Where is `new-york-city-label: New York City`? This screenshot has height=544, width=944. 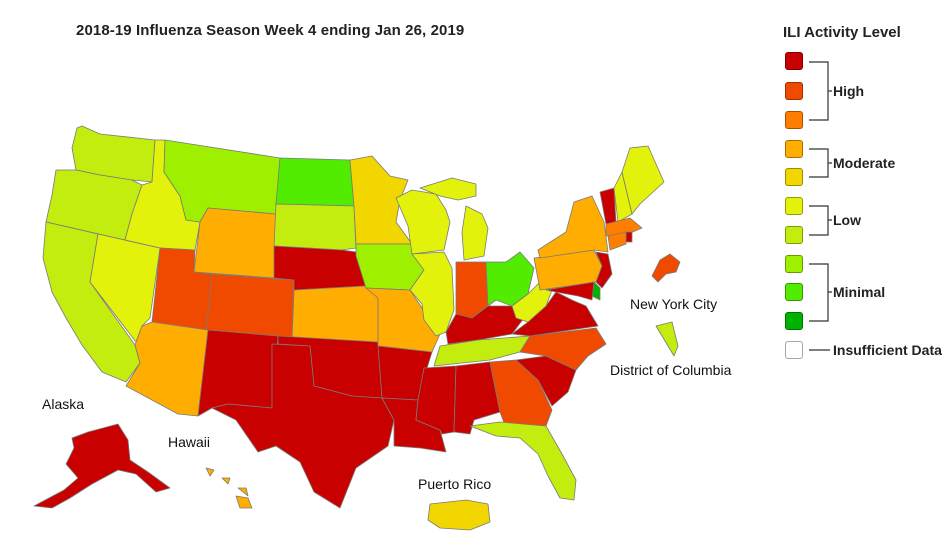 new-york-city-label: New York City is located at coordinates (674, 304).